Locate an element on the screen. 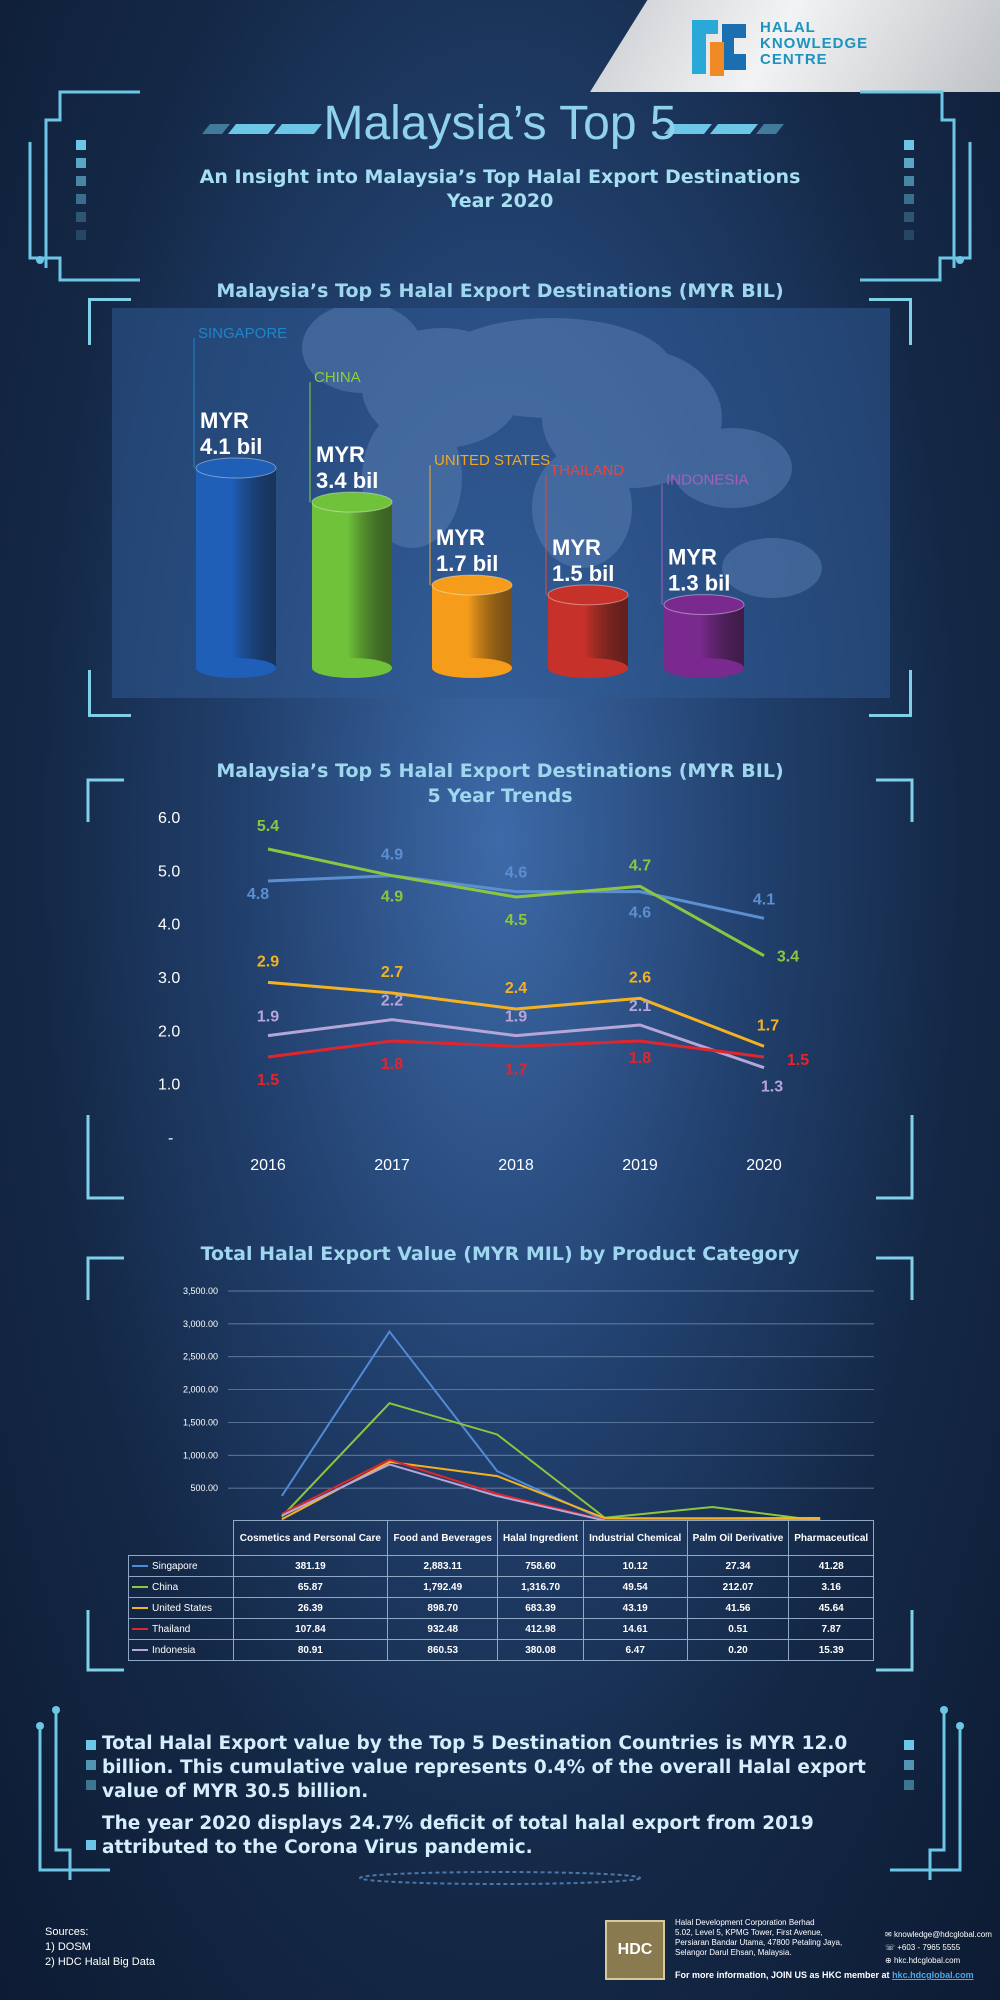  table-column-header: Halal Ingredient is located at coordinates (540, 1538).